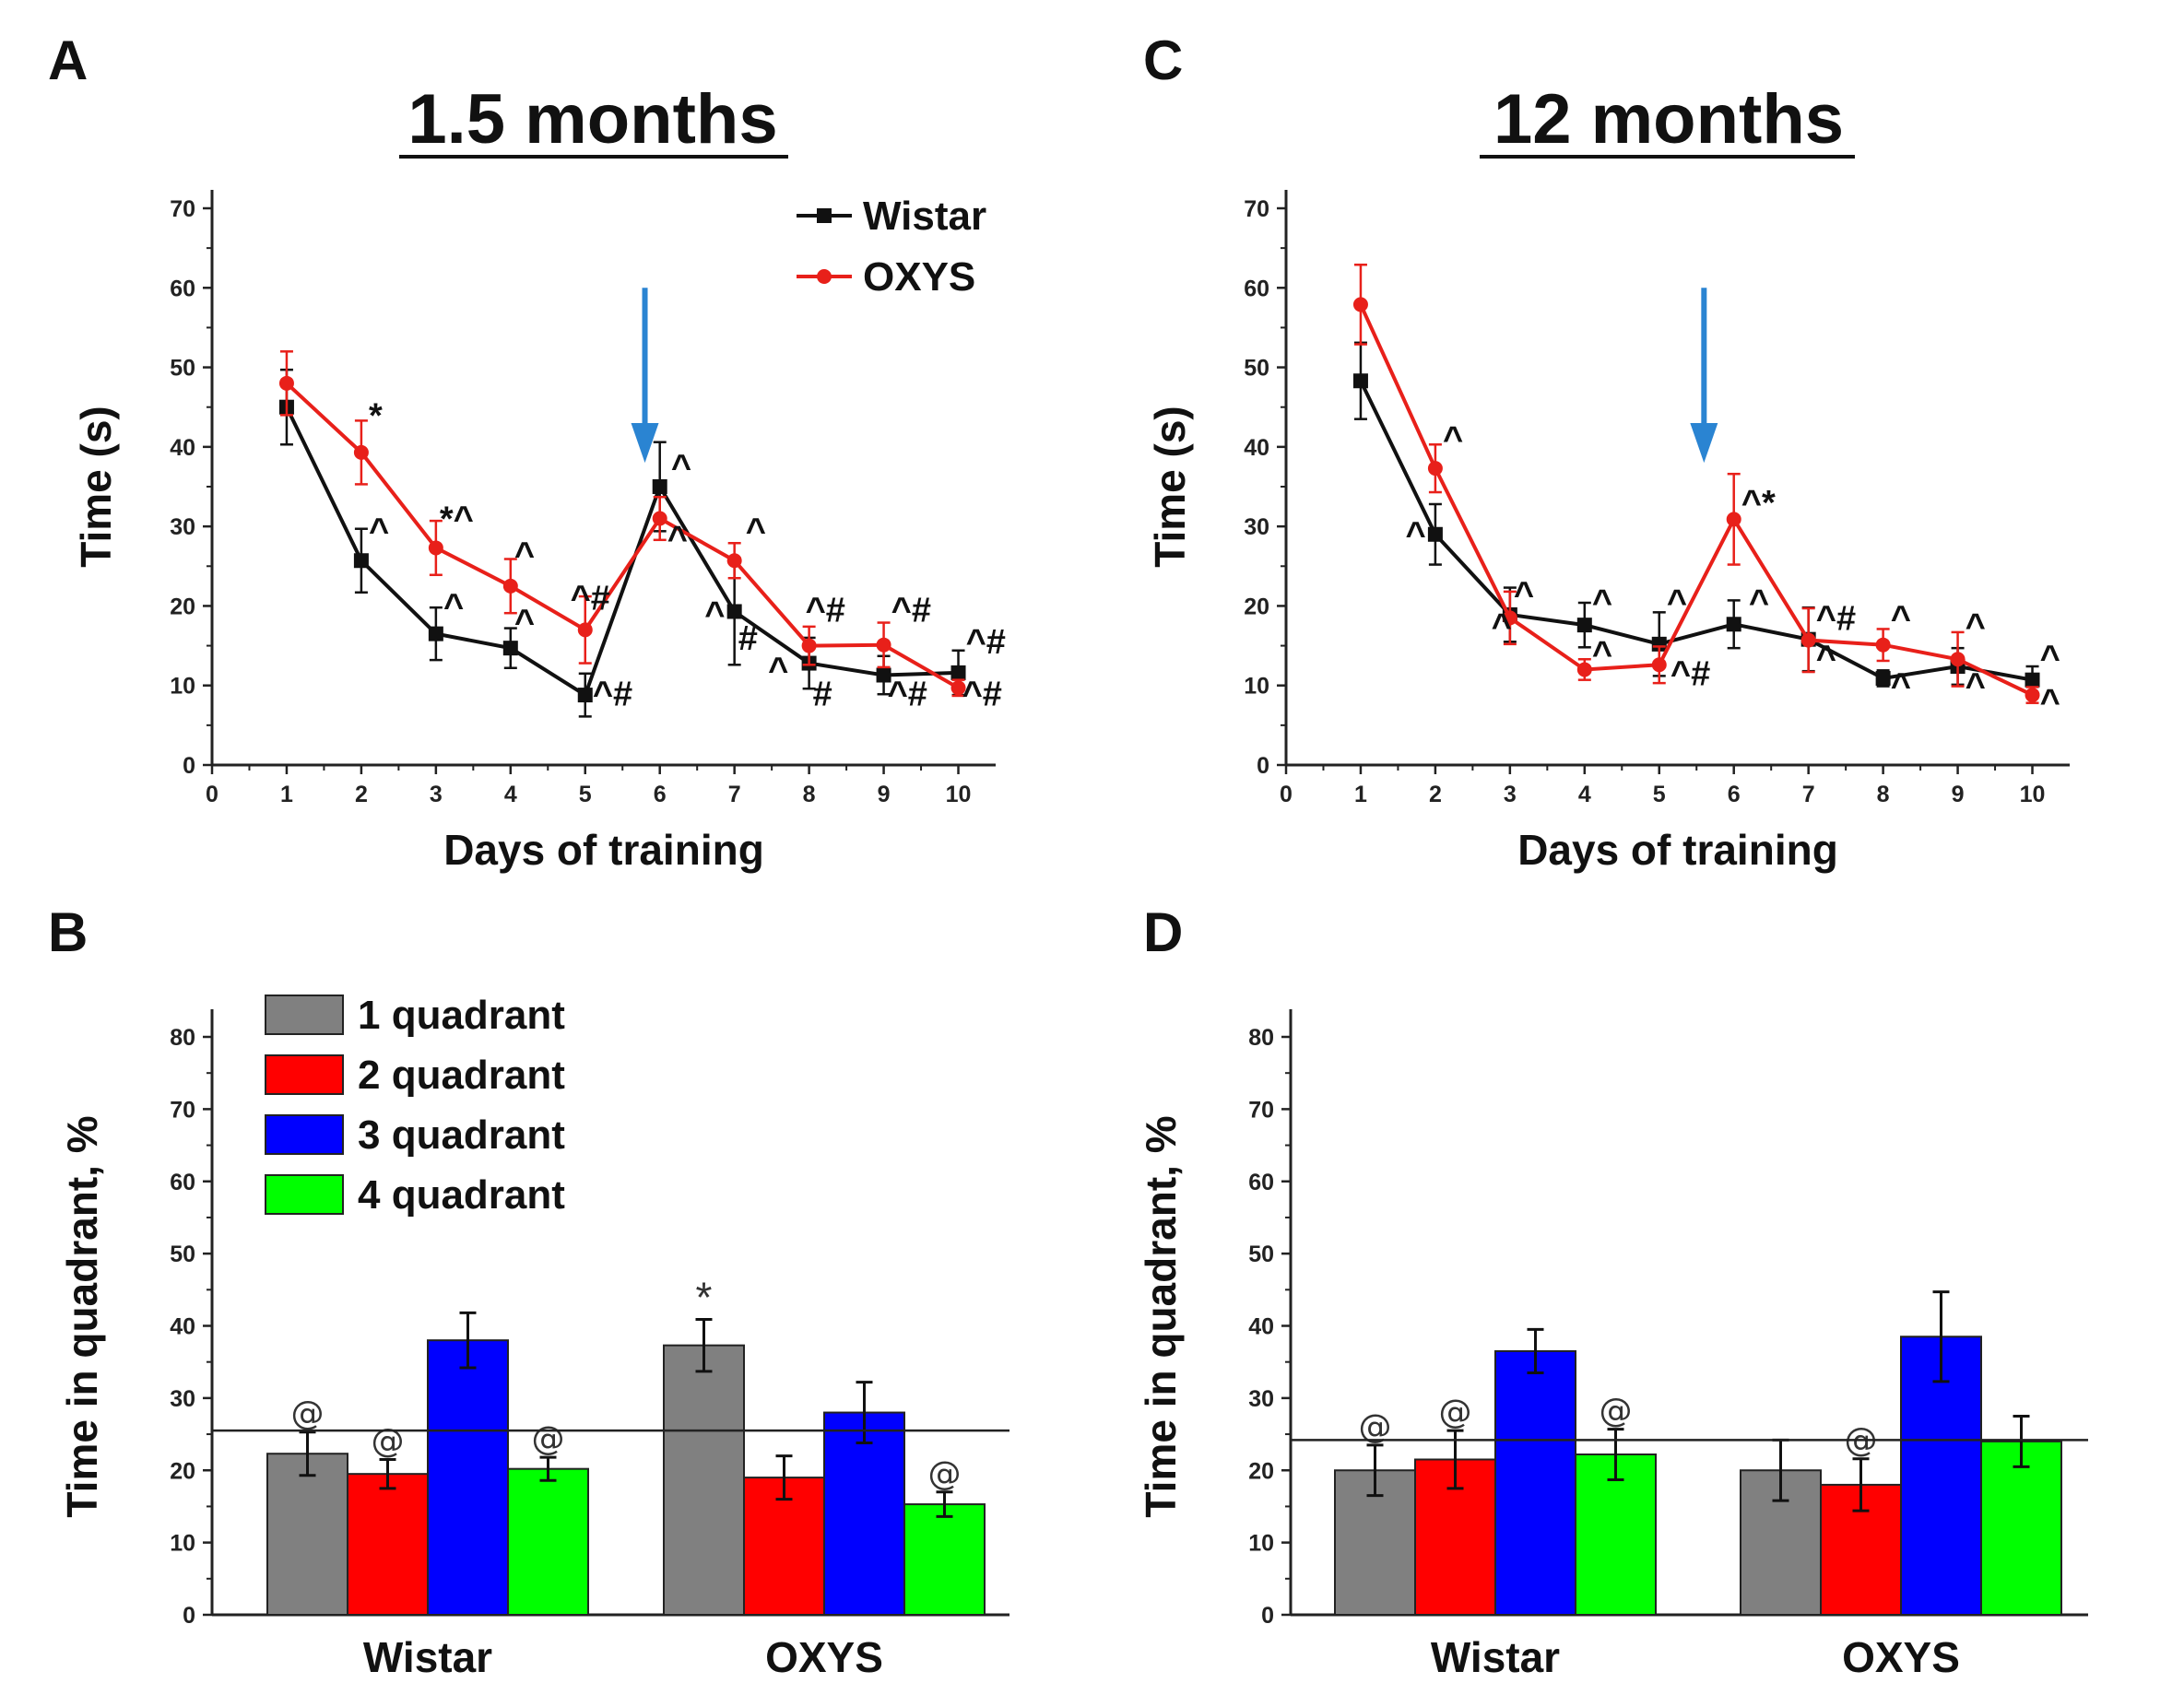 The width and height of the screenshot is (2184, 1683). What do you see at coordinates (1170, 487) in the screenshot?
I see `y-axis-label: Time (s)` at bounding box center [1170, 487].